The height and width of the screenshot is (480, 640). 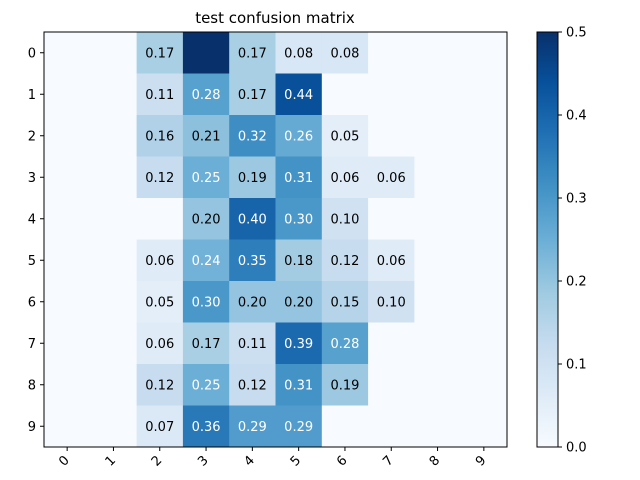 I want to click on y-tick-label: 3, so click(x=32, y=178).